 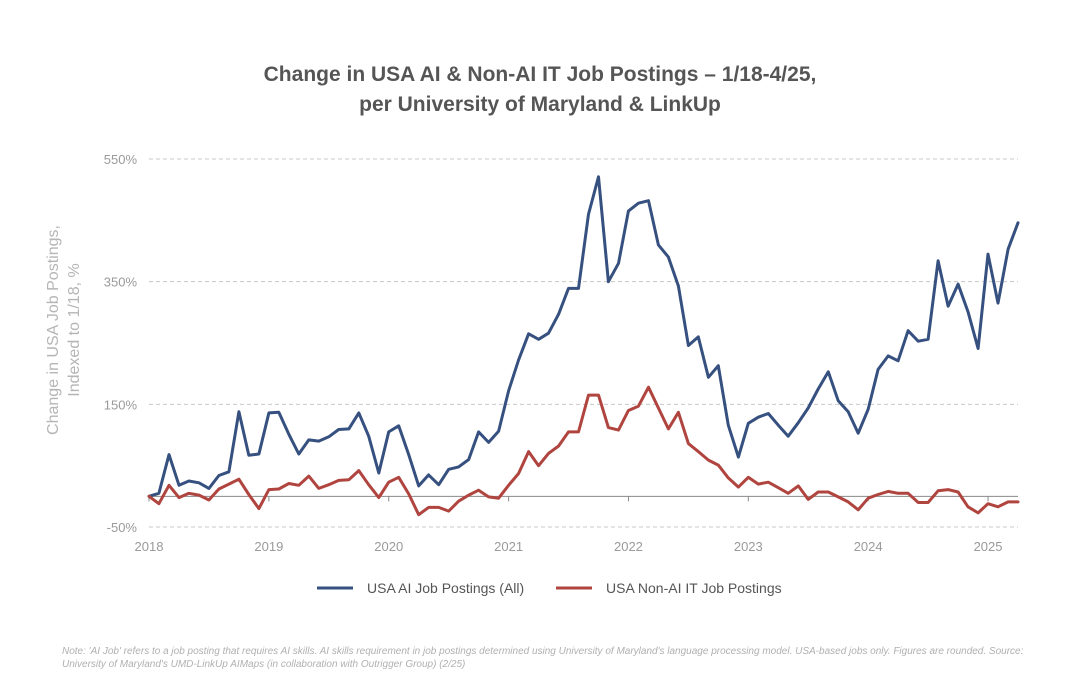 I want to click on chart-title-line2: per University of Maryland & LinkUp, so click(x=540, y=104).